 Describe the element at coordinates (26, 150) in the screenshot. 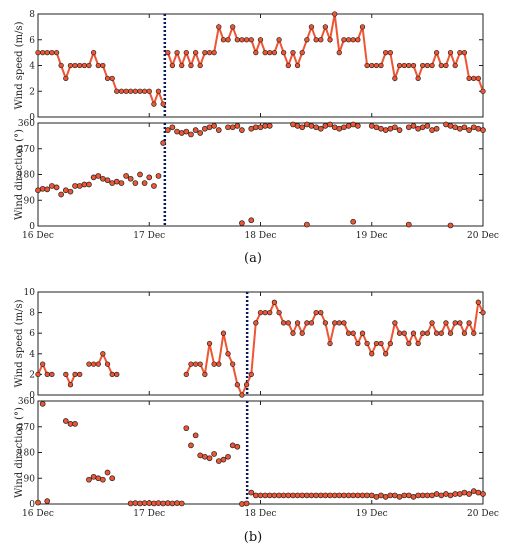

I see `y-tick-label: 270` at that location.